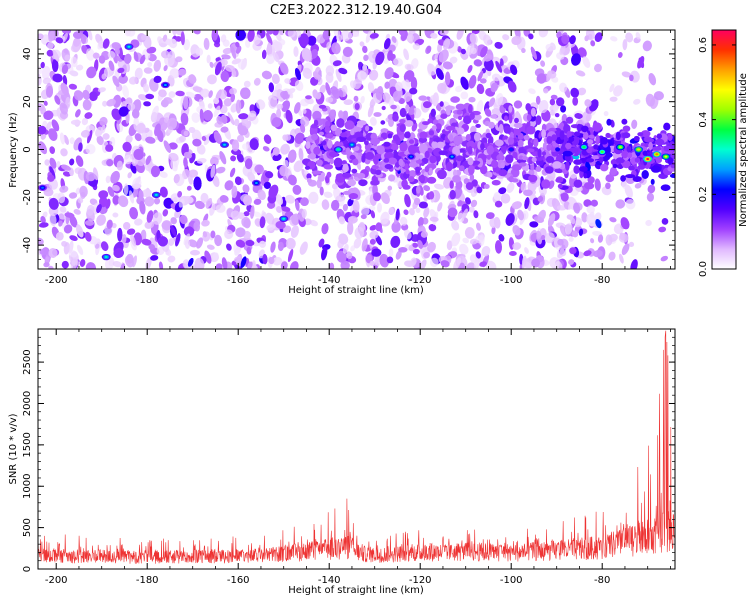 This screenshot has height=600, width=750. Describe the element at coordinates (511, 149) in the screenshot. I see `spectrogram-feature-core` at that location.